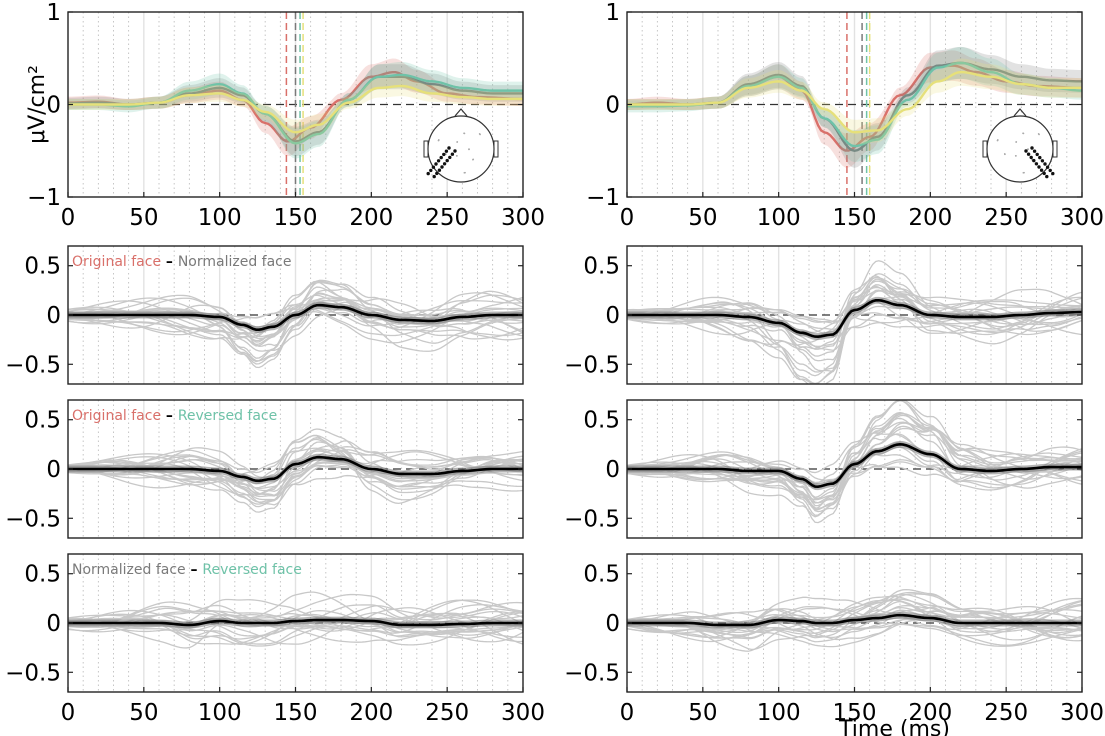 Image resolution: width=1105 pixels, height=736 pixels. What do you see at coordinates (523, 713) in the screenshot?
I see `x-tick-label: 300` at bounding box center [523, 713].